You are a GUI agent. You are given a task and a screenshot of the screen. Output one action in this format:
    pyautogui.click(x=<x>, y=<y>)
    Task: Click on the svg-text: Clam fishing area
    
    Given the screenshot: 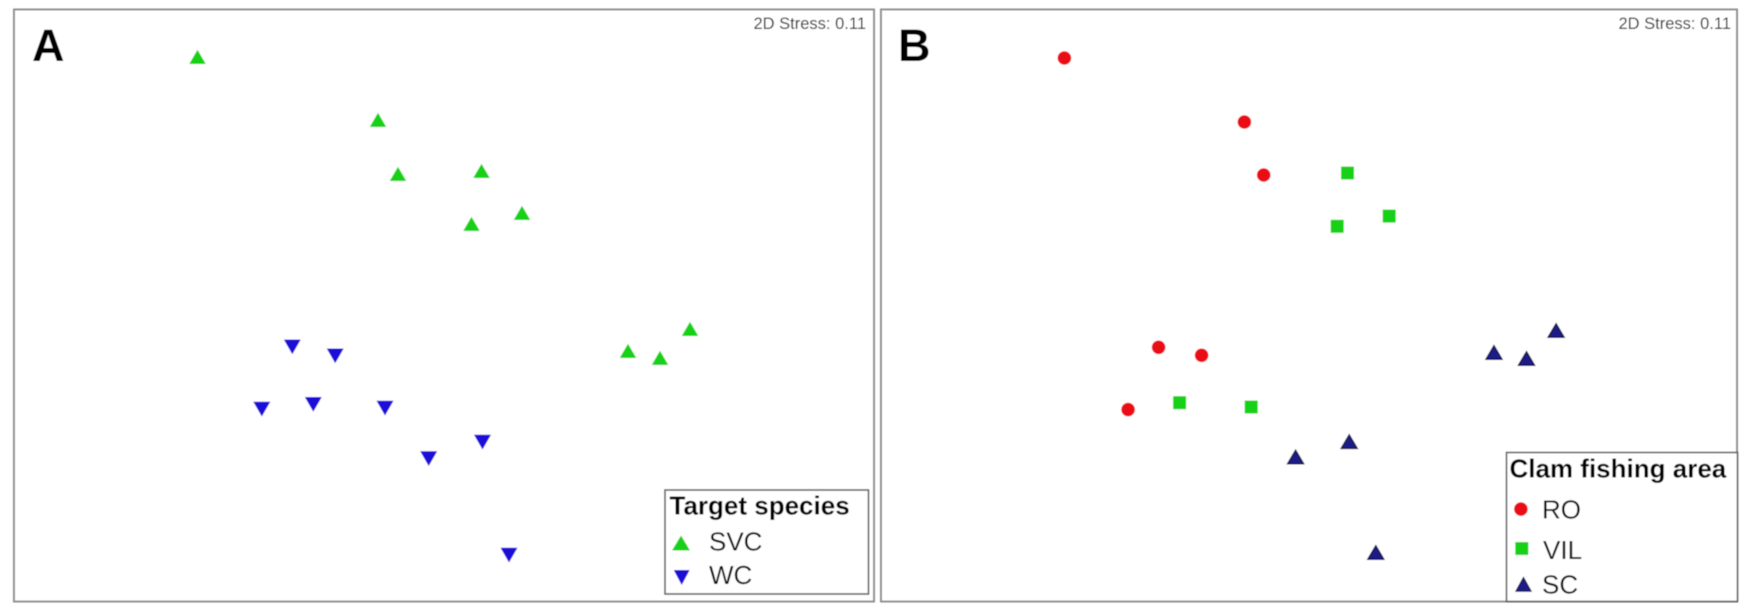 What is the action you would take?
    pyautogui.click(x=1618, y=469)
    